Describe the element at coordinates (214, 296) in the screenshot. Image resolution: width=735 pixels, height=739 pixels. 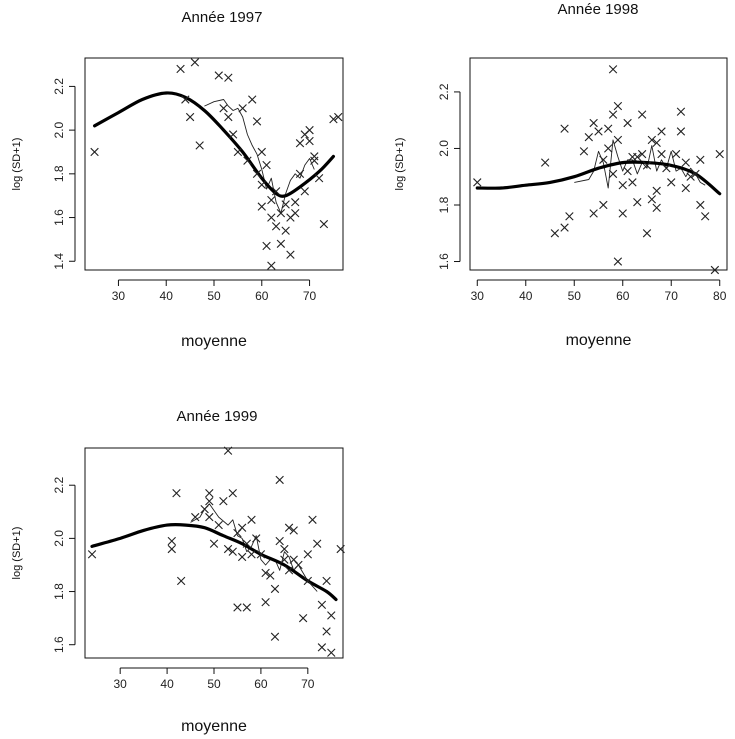
I see `x-tick-label: 50` at that location.